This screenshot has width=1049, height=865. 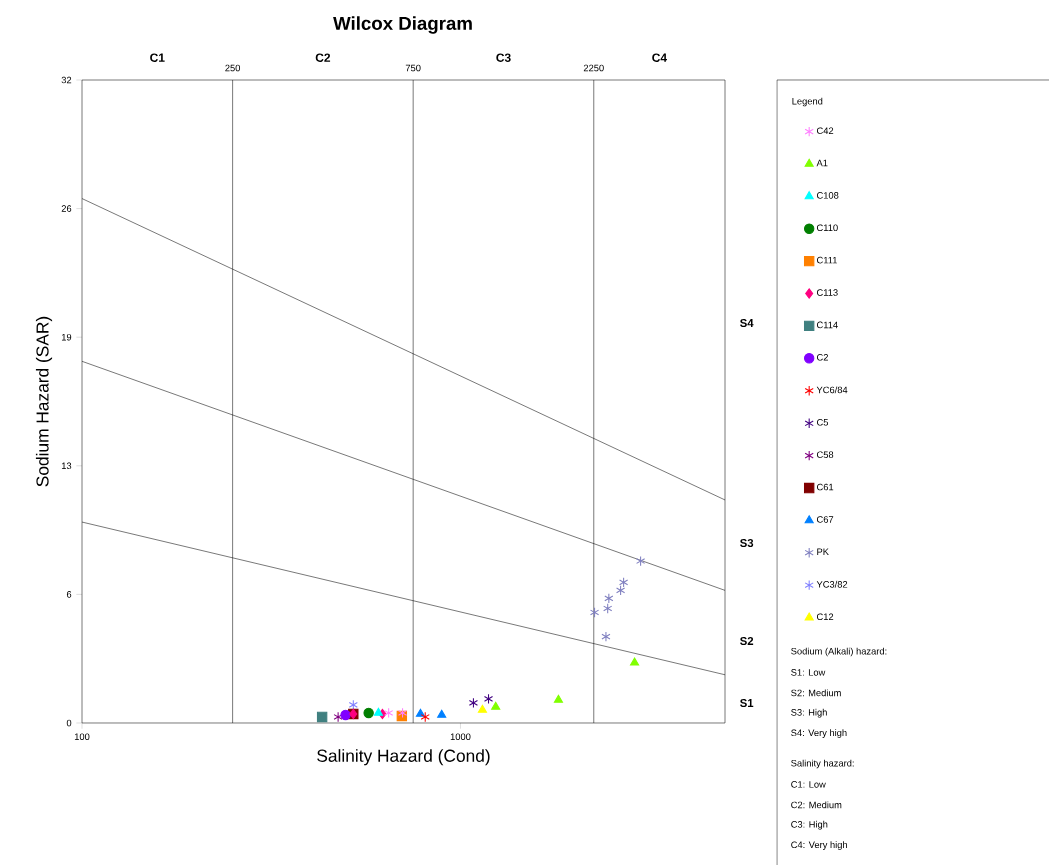 I want to click on y-tick-label: 13, so click(x=66, y=466).